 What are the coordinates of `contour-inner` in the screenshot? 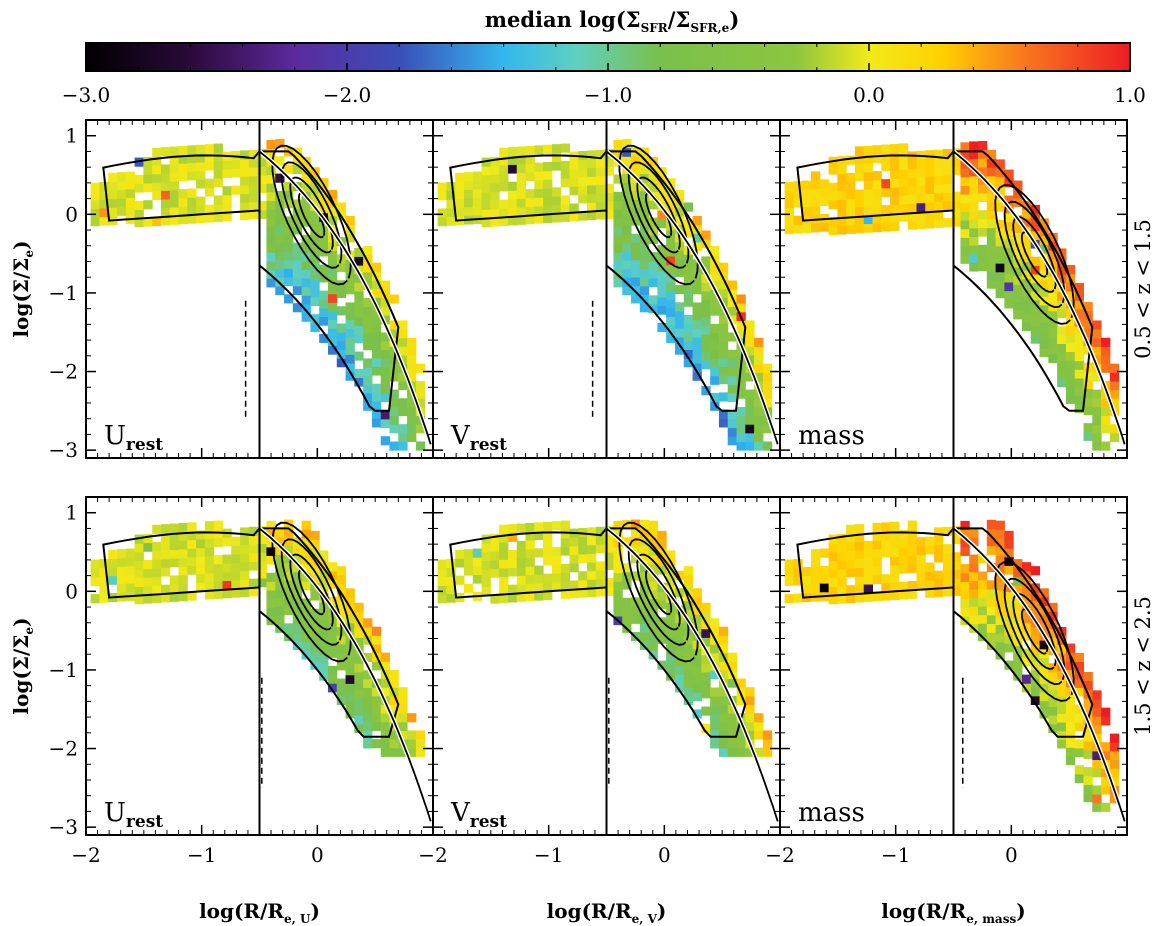 It's located at (1034, 631).